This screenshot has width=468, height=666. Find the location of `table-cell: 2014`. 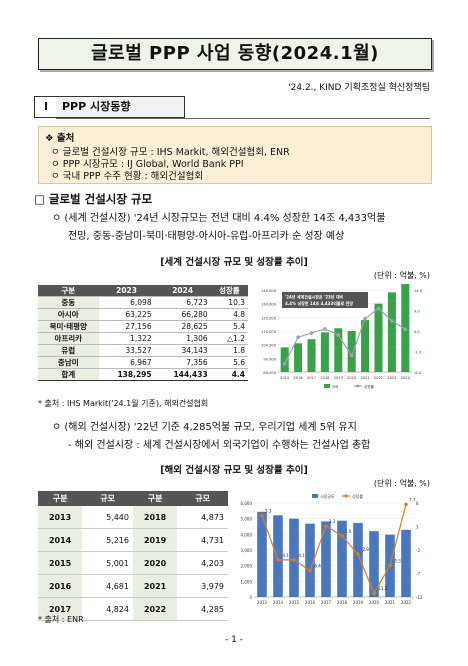

table-cell: 2014 is located at coordinates (60, 540).